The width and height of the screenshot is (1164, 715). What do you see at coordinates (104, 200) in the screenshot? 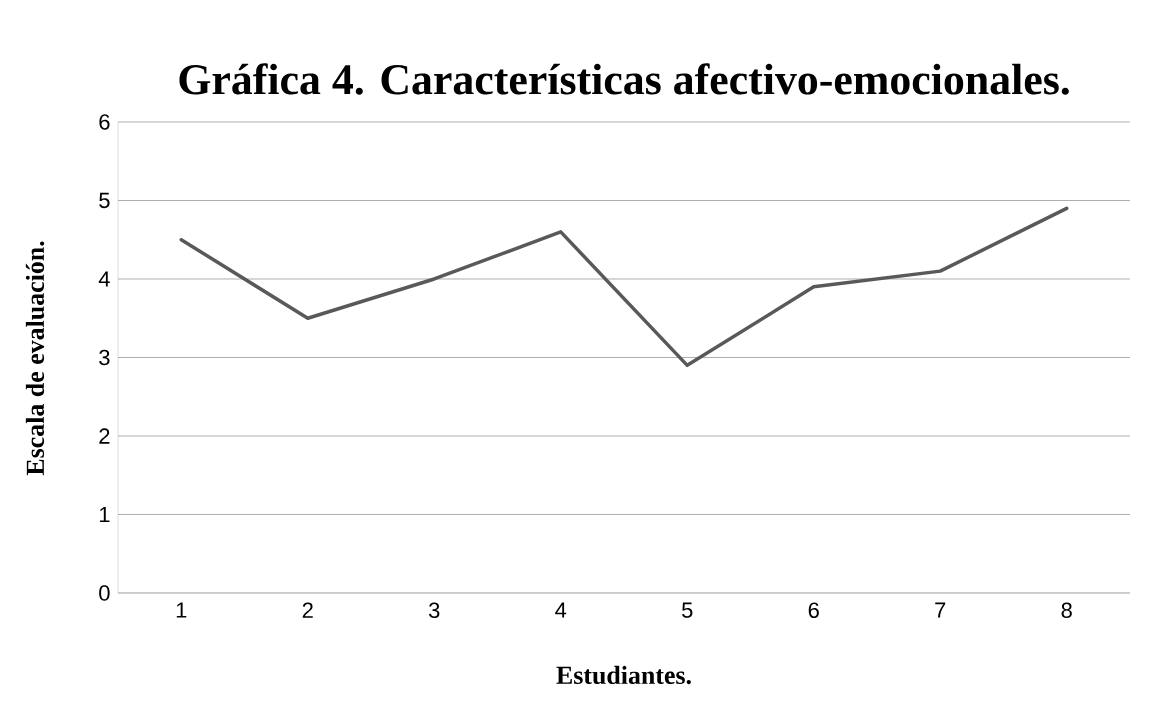
I see `y-tick-label: 5` at bounding box center [104, 200].